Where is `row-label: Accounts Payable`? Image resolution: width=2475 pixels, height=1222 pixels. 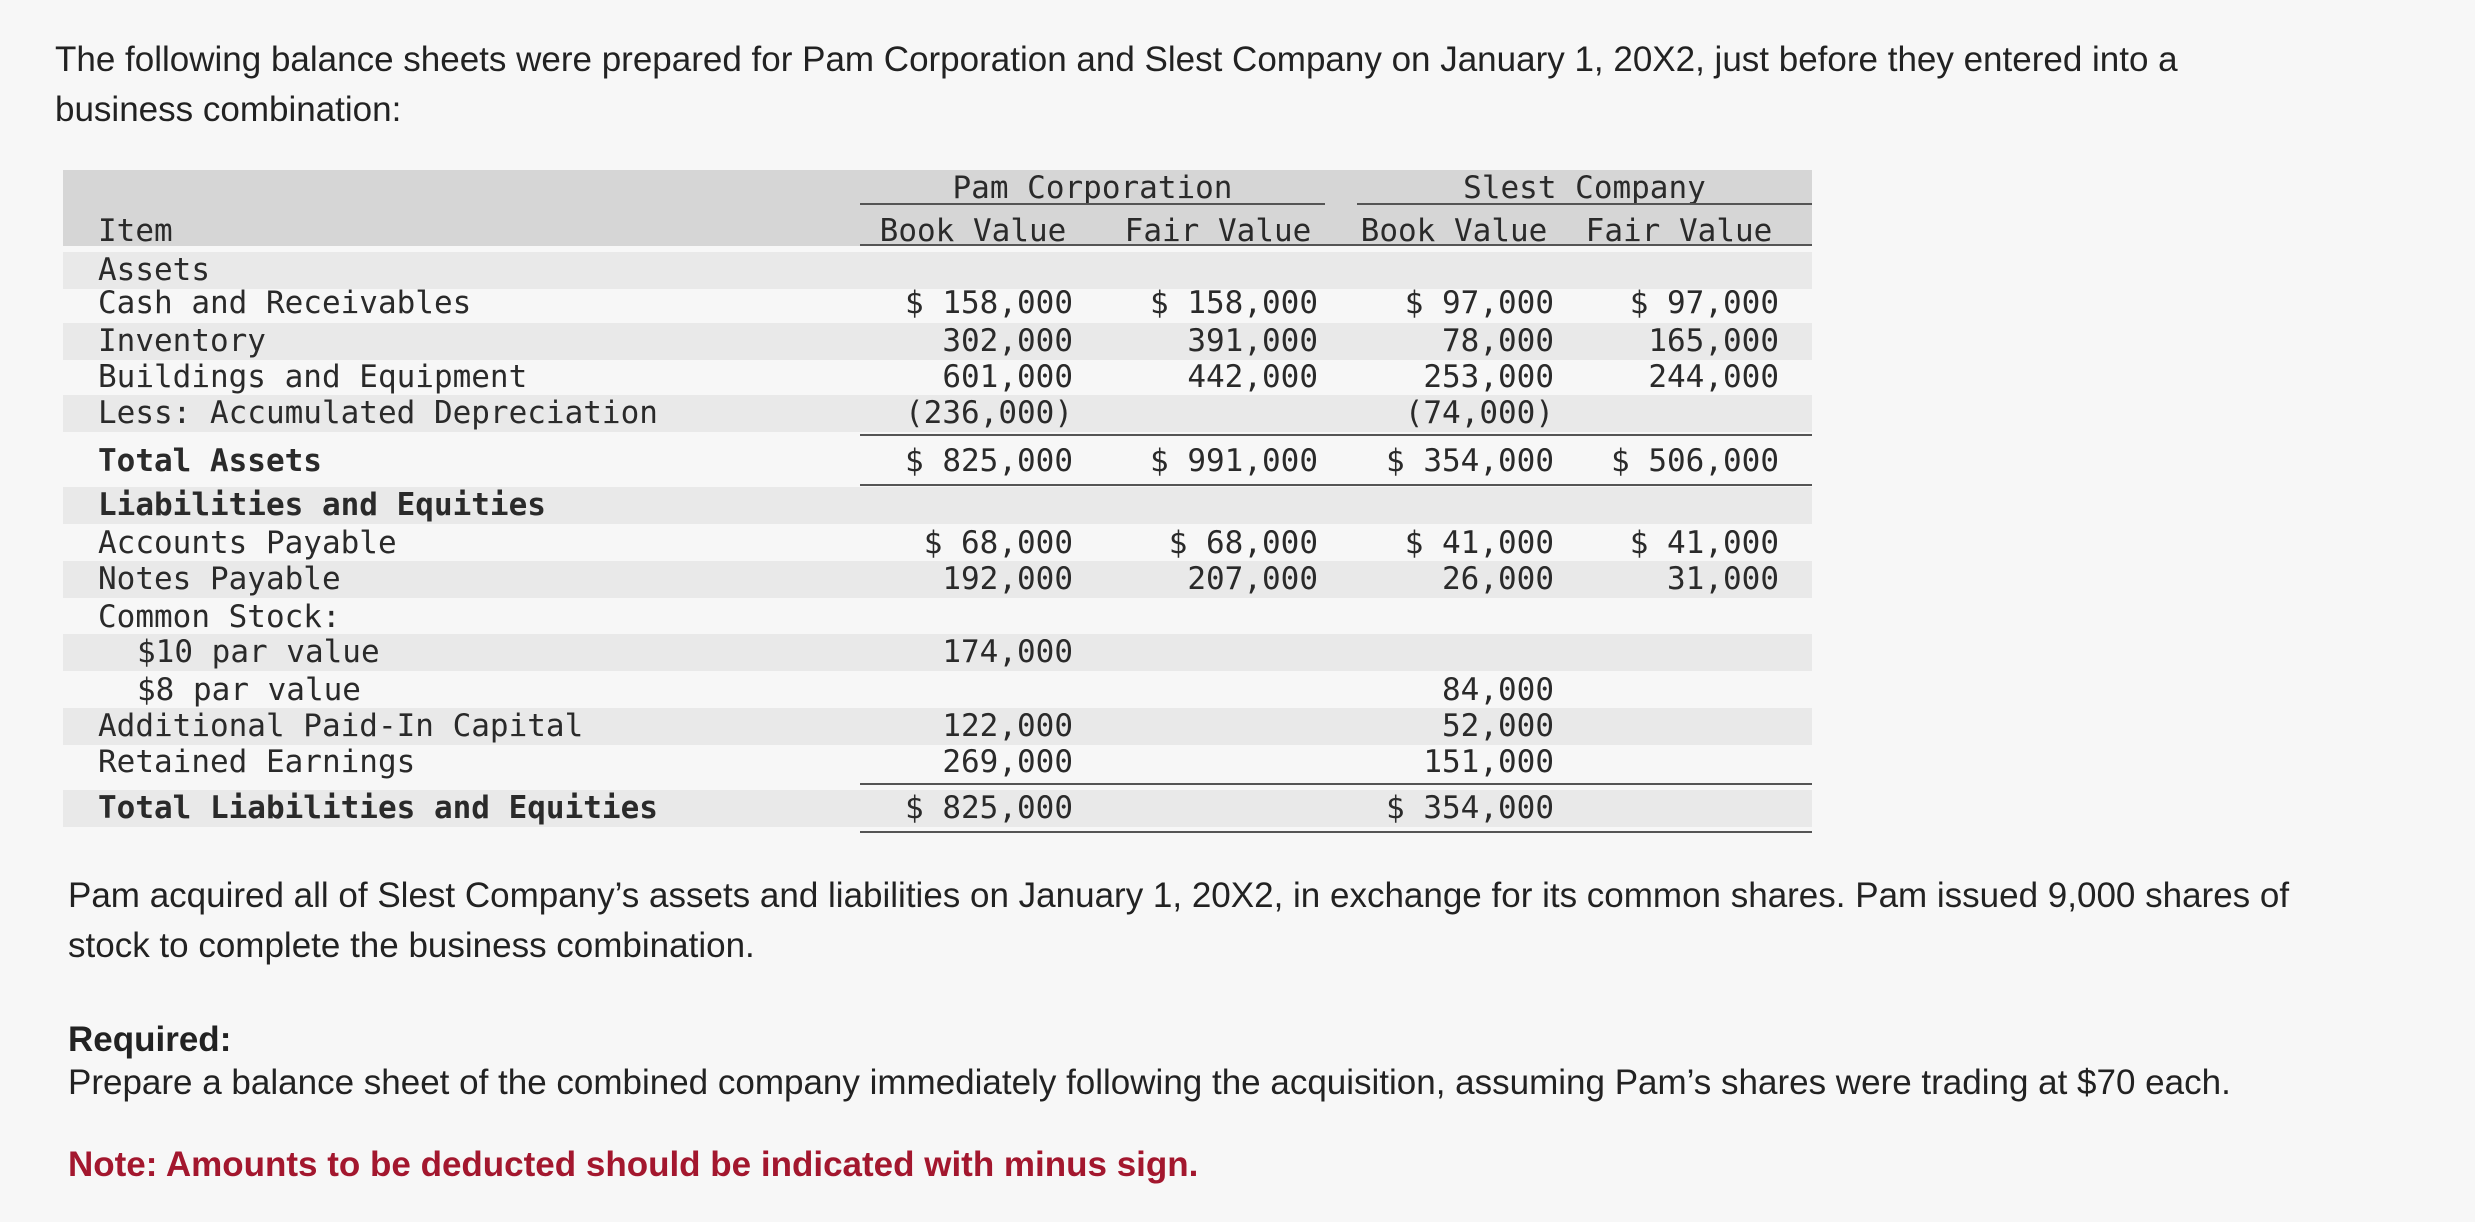 row-label: Accounts Payable is located at coordinates (247, 543).